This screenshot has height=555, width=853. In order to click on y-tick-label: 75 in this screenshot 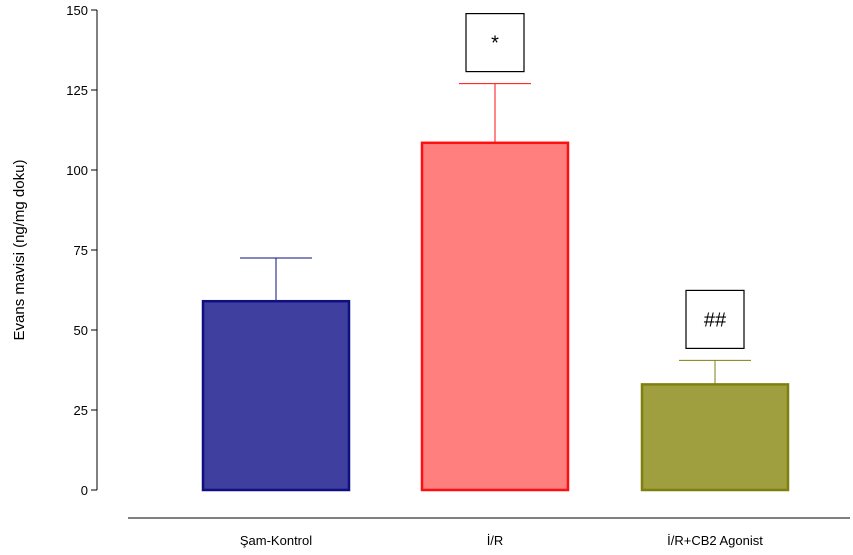, I will do `click(81, 250)`.